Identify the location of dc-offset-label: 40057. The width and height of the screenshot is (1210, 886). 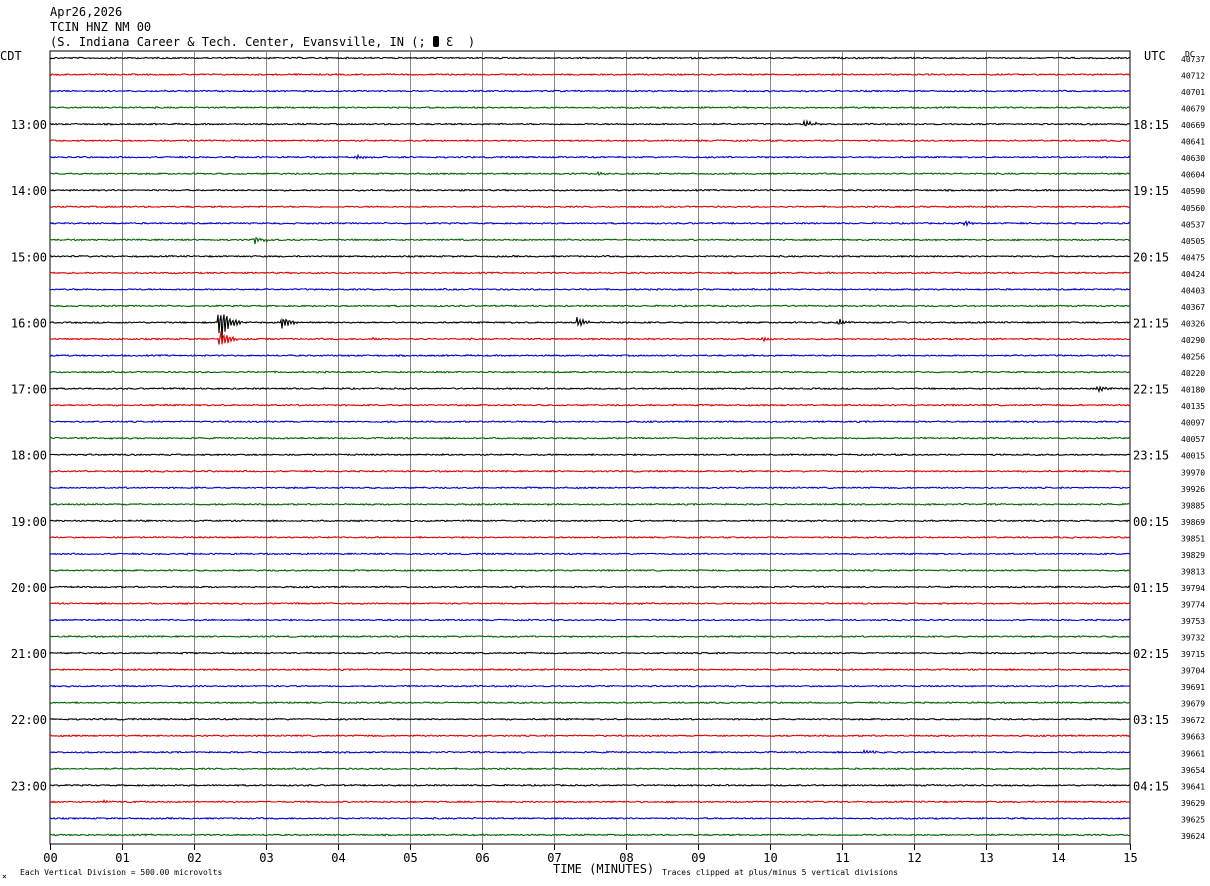
(1193, 439).